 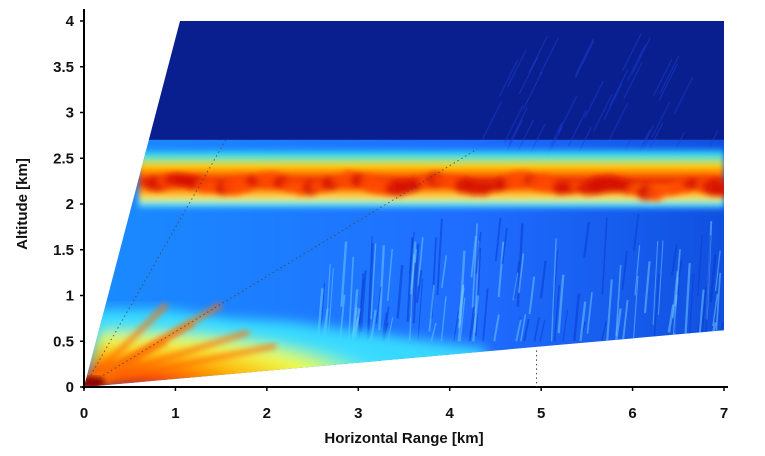 I want to click on x-tick-label: 0, so click(x=84, y=413).